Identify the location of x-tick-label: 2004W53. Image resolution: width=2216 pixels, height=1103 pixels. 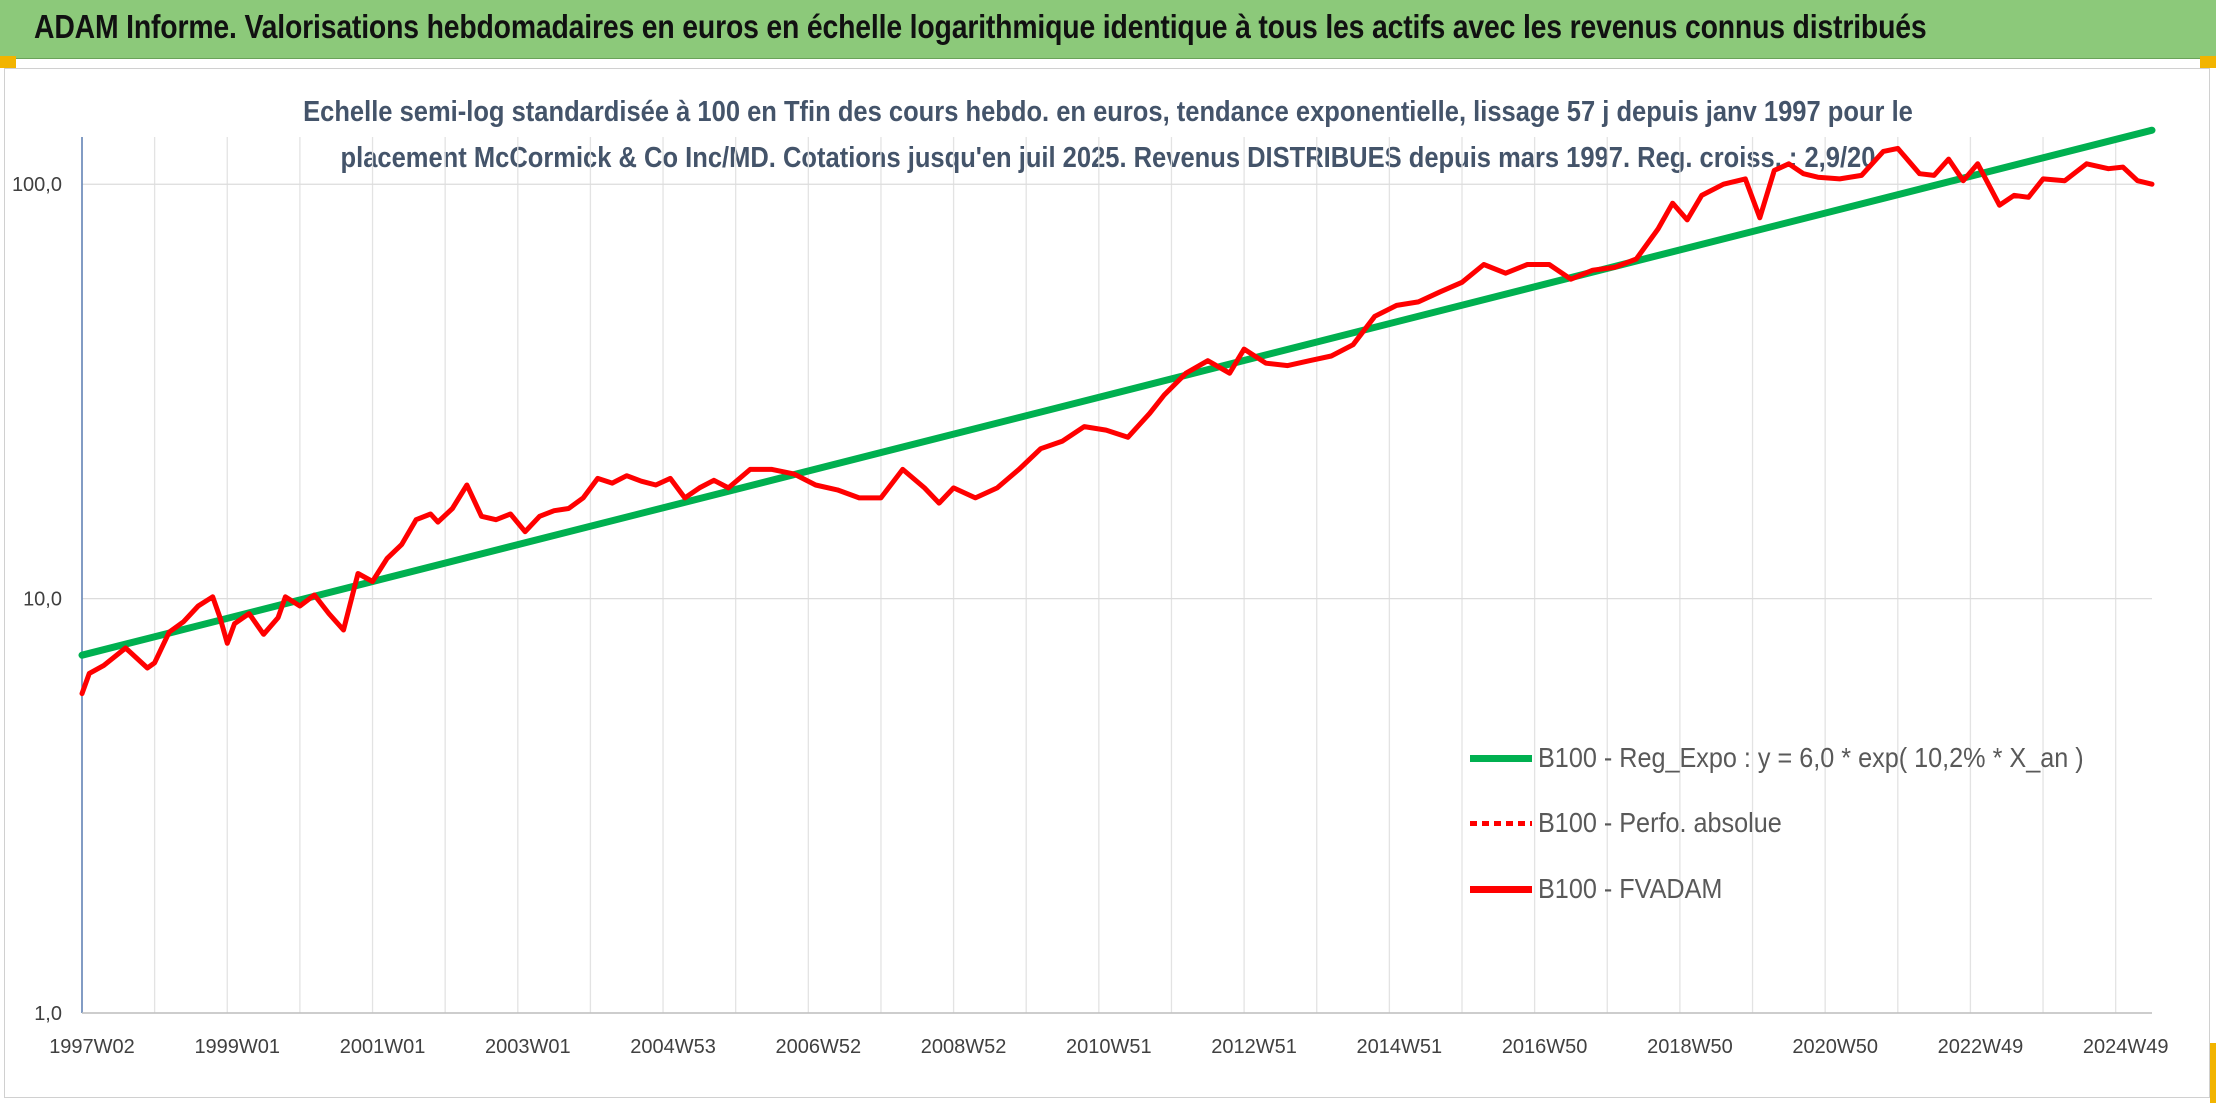
(673, 1047).